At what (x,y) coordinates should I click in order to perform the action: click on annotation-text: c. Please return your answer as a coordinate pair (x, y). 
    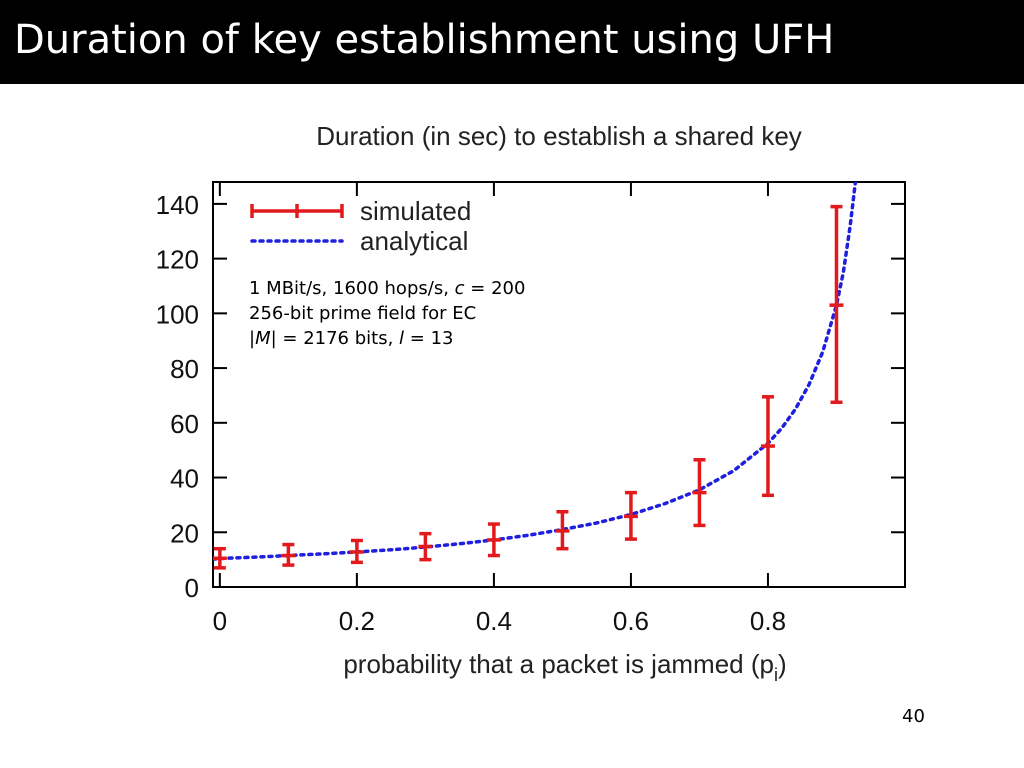
    Looking at the image, I should click on (460, 288).